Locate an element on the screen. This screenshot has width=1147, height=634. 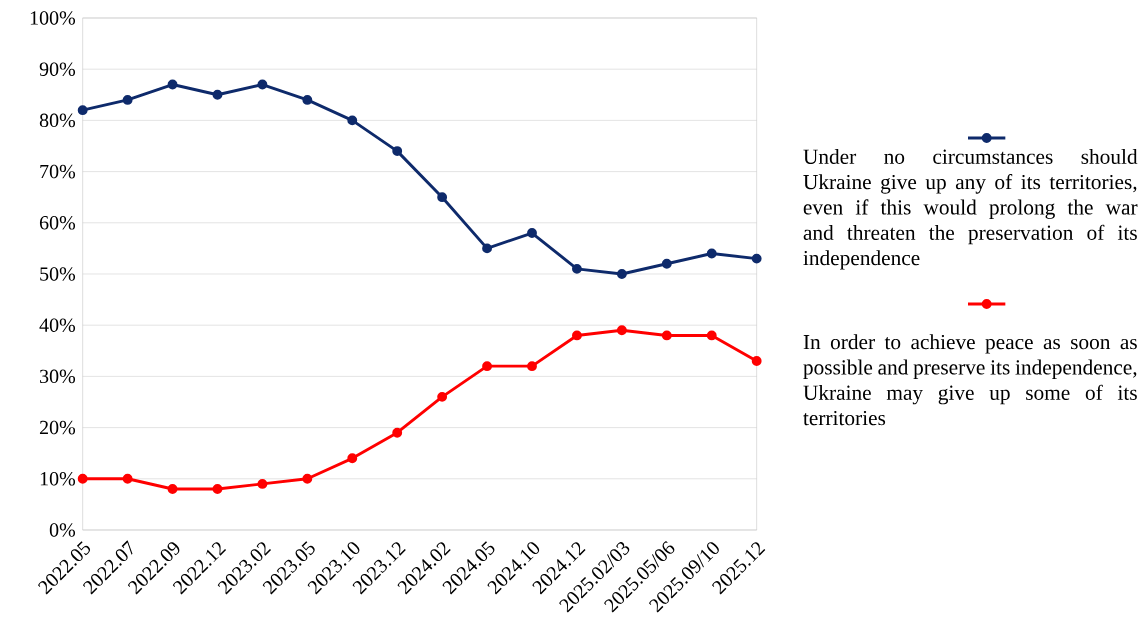
y-tick-label: 90% is located at coordinates (57, 69).